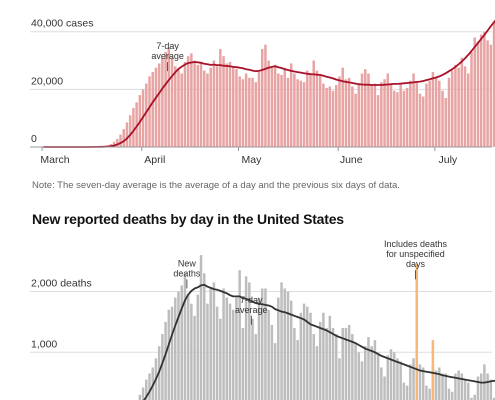  Describe the element at coordinates (167, 56) in the screenshot. I see `annotation-text: average` at that location.